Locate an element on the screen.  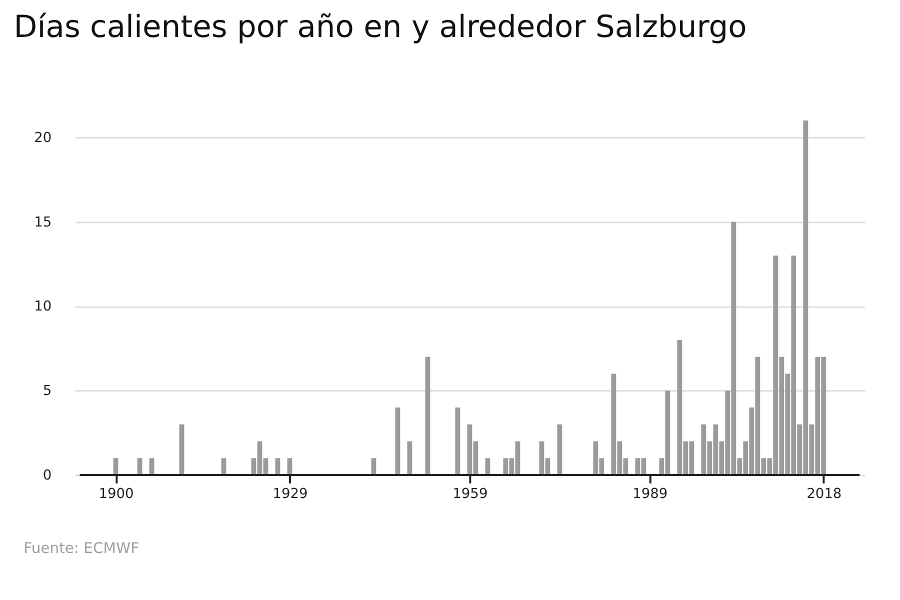
y-tick-label: 10 is located at coordinates (43, 306).